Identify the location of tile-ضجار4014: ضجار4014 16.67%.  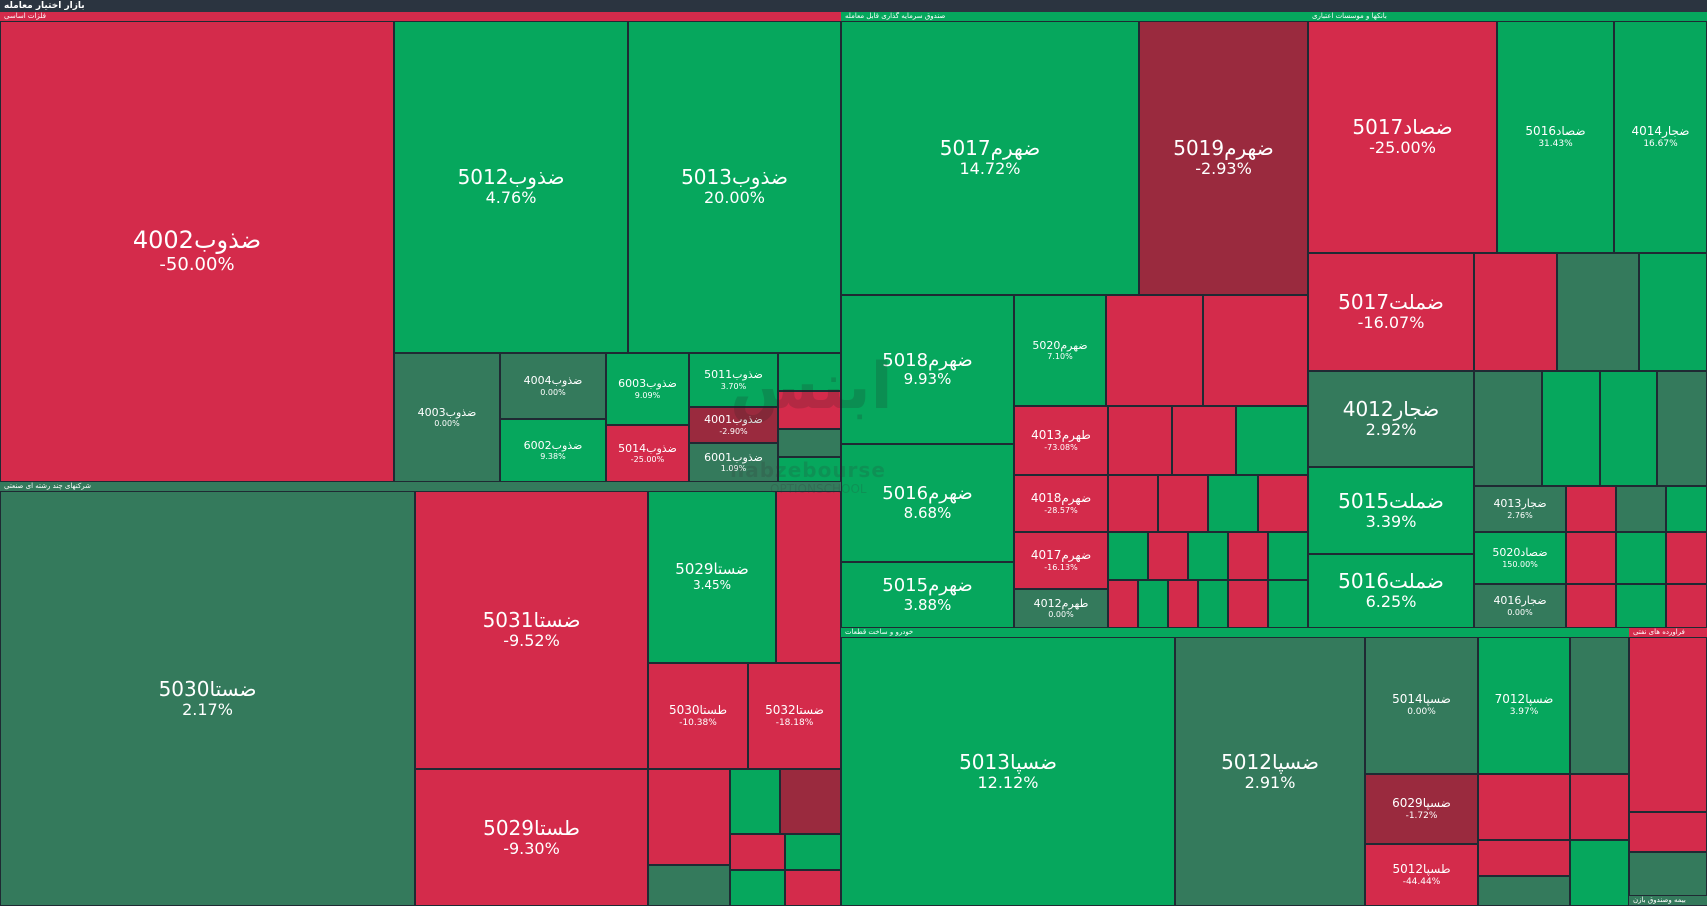
(1660, 137).